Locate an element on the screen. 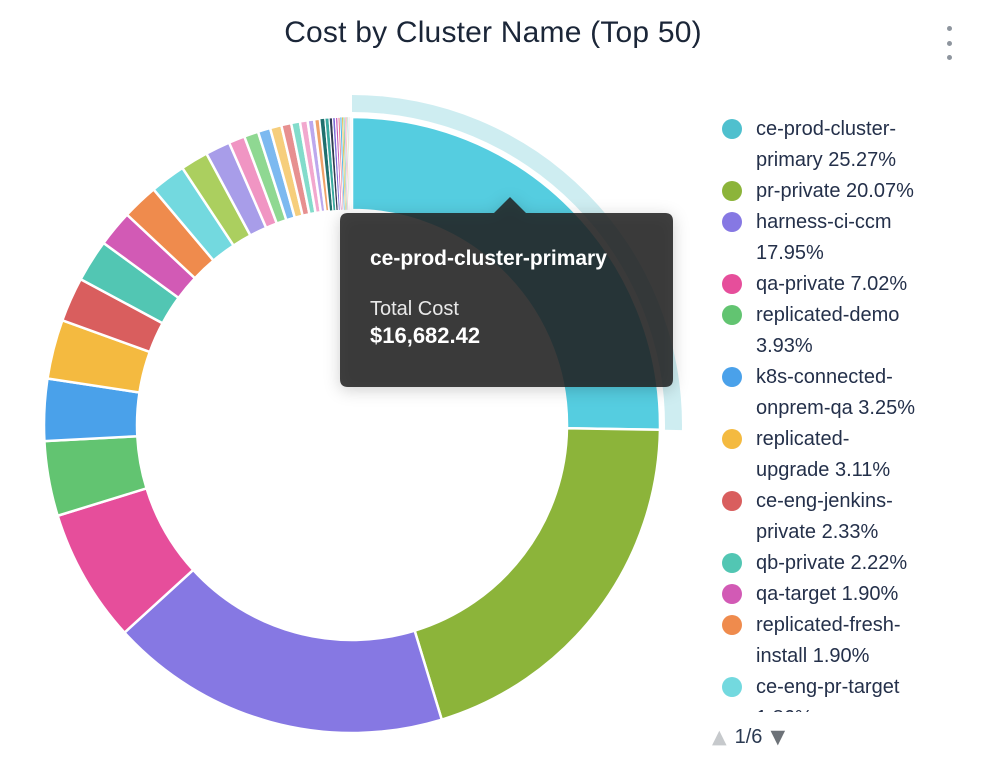 The width and height of the screenshot is (986, 770). legend-label: qa-target 1.90% is located at coordinates (827, 594).